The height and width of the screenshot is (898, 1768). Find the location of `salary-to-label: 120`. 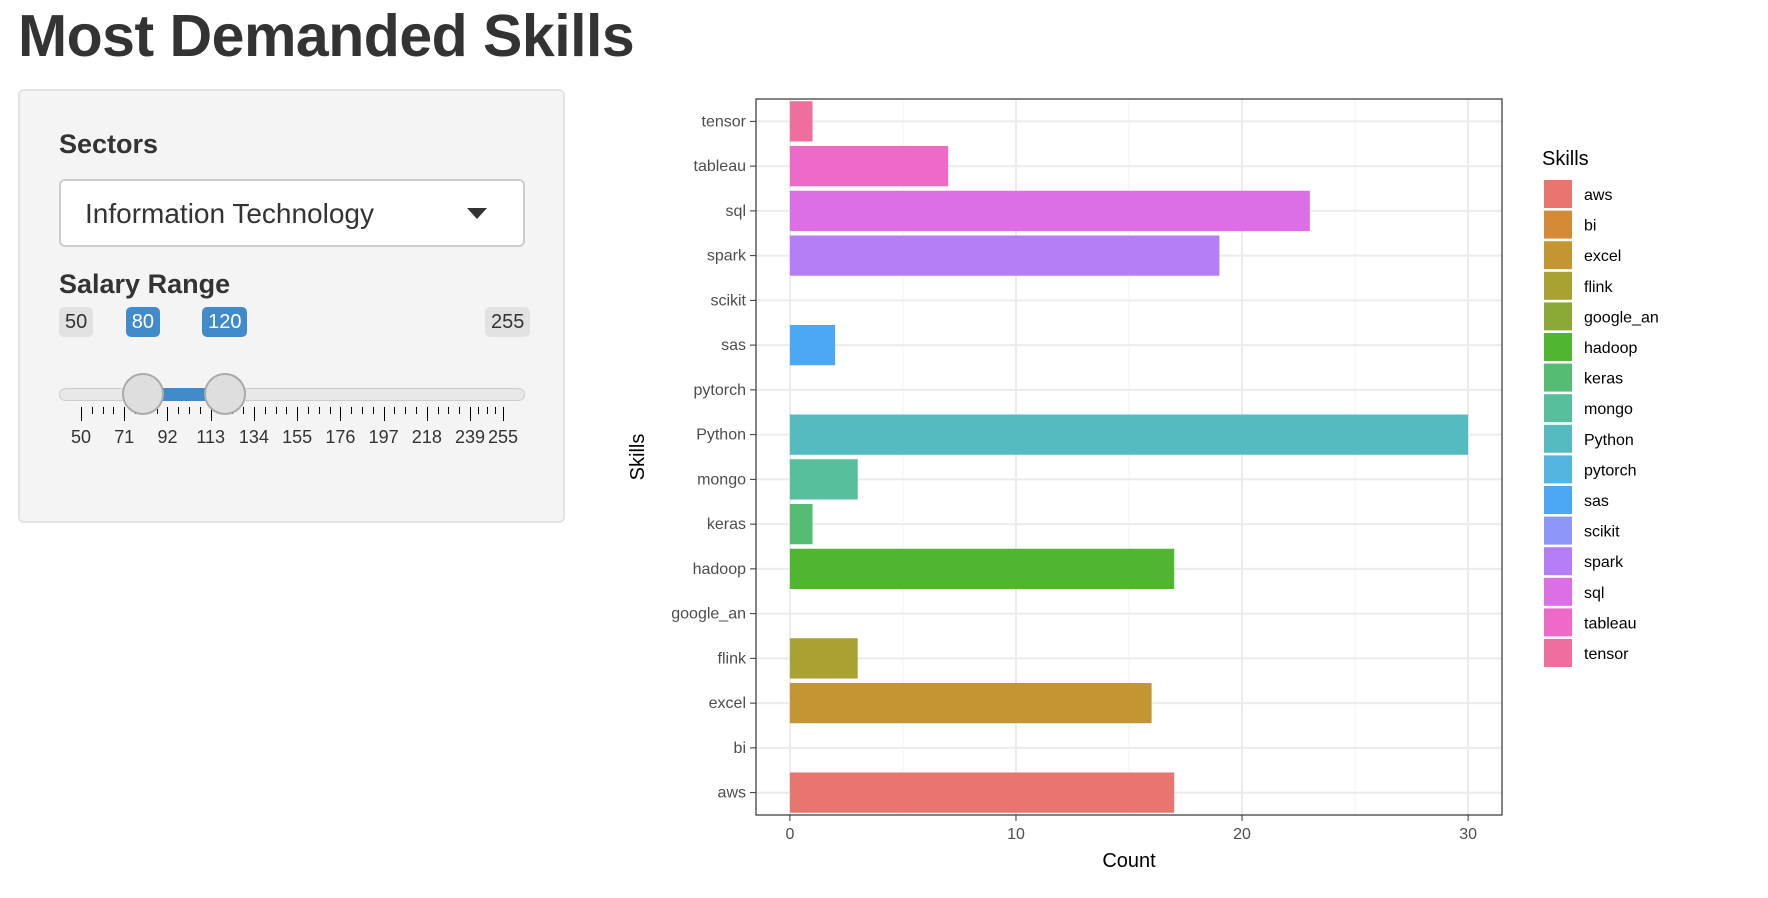

salary-to-label: 120 is located at coordinates (225, 322).